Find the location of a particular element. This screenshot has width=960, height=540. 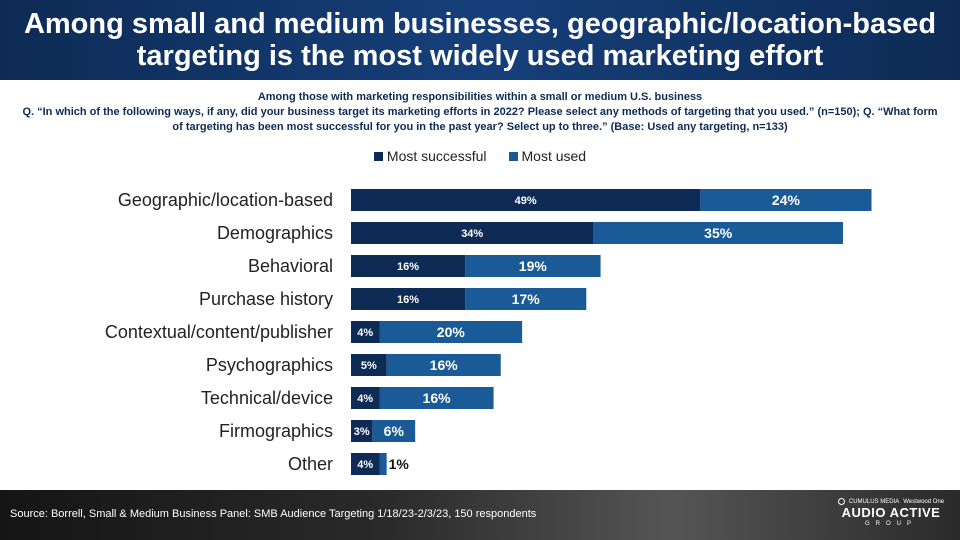

category-label-technical-device: Technical/device is located at coordinates (267, 398).